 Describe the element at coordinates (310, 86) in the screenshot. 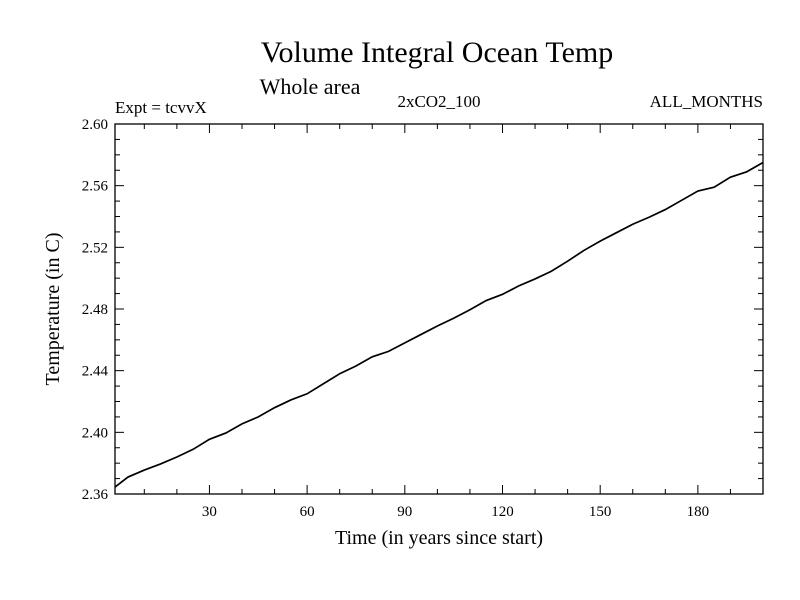

I see `chart-subtitle: Whole area` at that location.